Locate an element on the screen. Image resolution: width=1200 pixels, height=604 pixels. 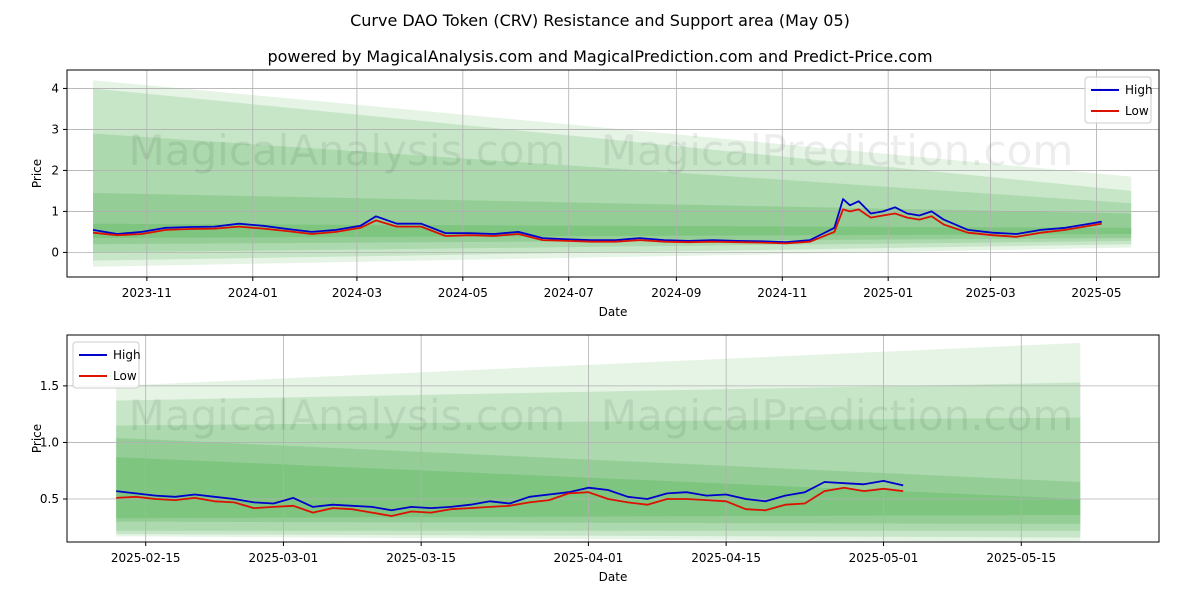
y-tick-label: 1.5 is located at coordinates (49, 386).